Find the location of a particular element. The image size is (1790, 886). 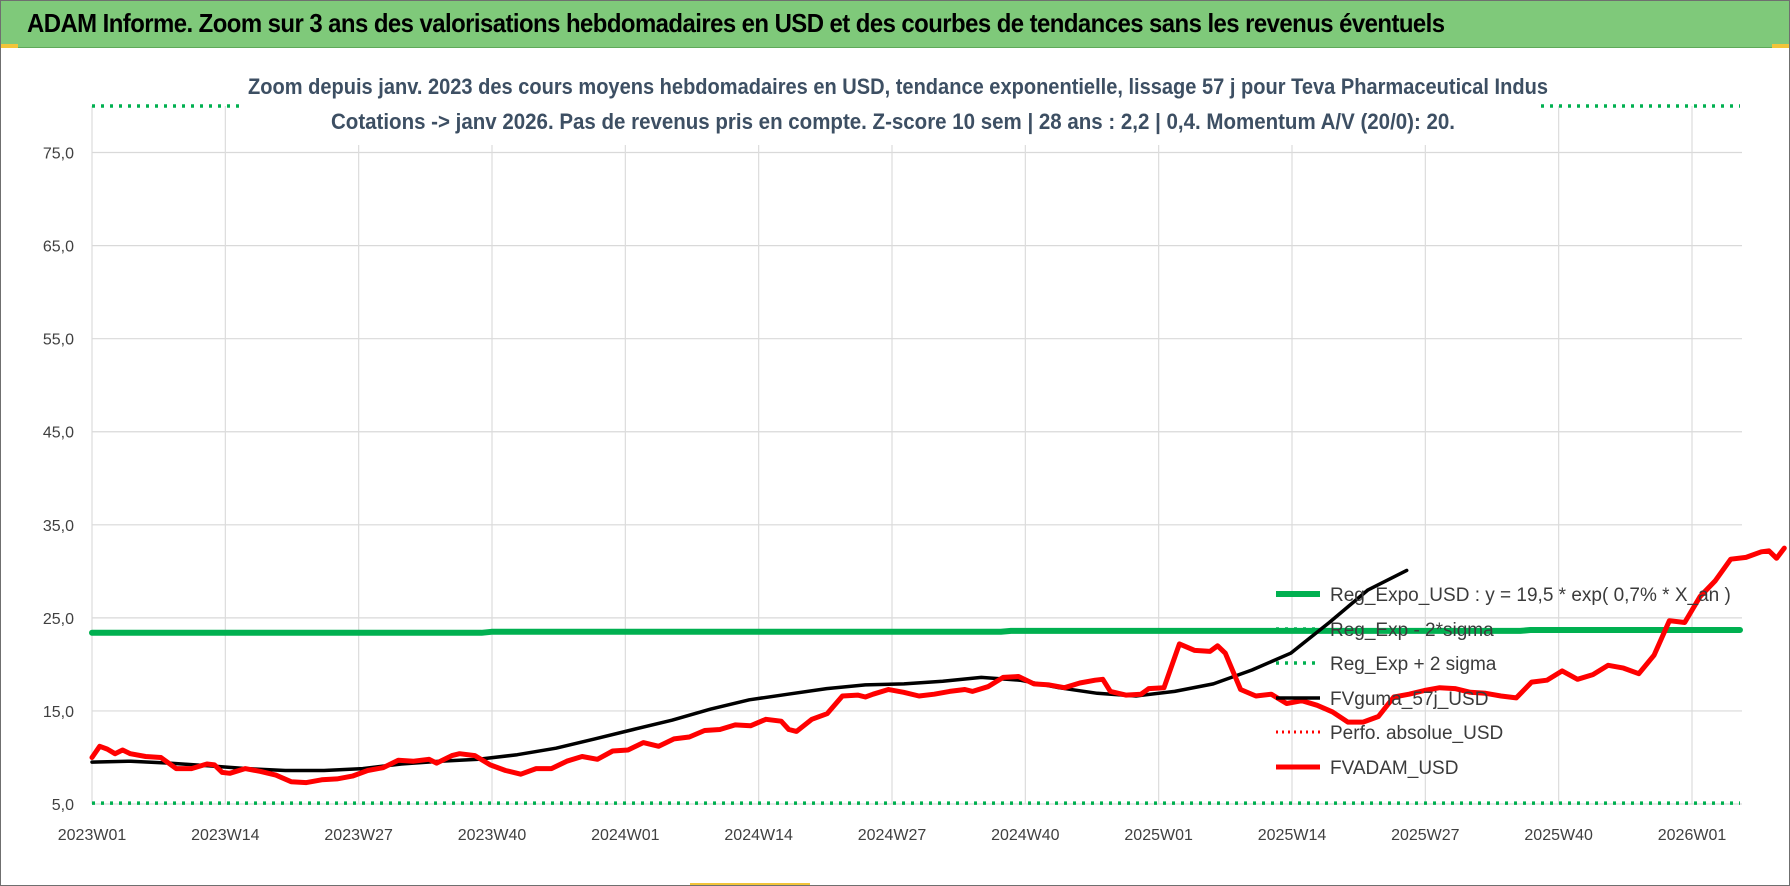

x-tick-label: 2024W27 is located at coordinates (892, 835).